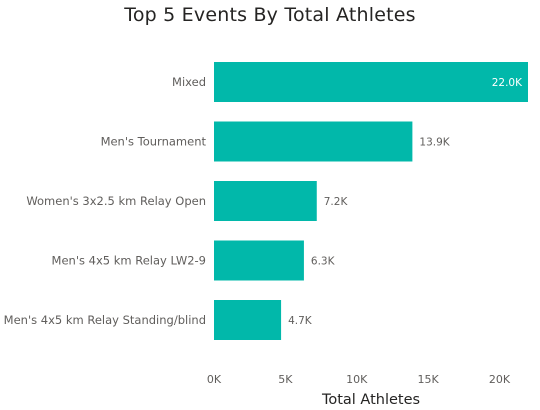 The width and height of the screenshot is (540, 410). I want to click on data-label: 13.9K, so click(434, 143).